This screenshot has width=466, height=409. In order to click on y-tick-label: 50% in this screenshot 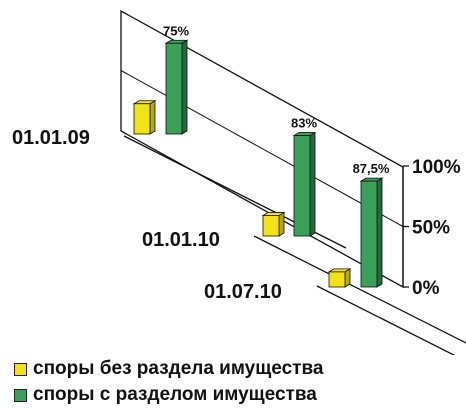, I will do `click(431, 228)`.